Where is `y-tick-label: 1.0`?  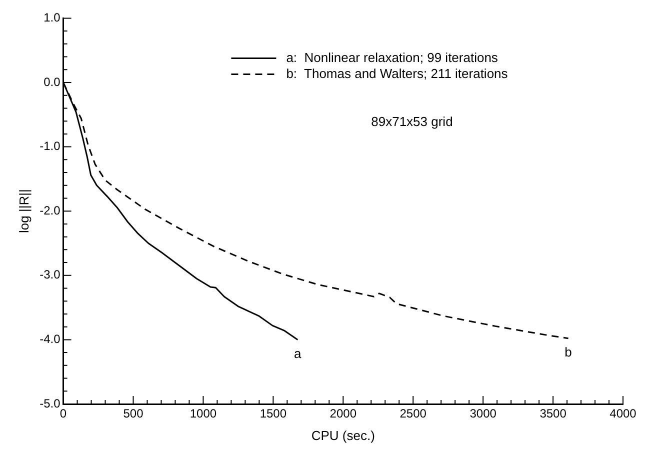
y-tick-label: 1.0 is located at coordinates (52, 17).